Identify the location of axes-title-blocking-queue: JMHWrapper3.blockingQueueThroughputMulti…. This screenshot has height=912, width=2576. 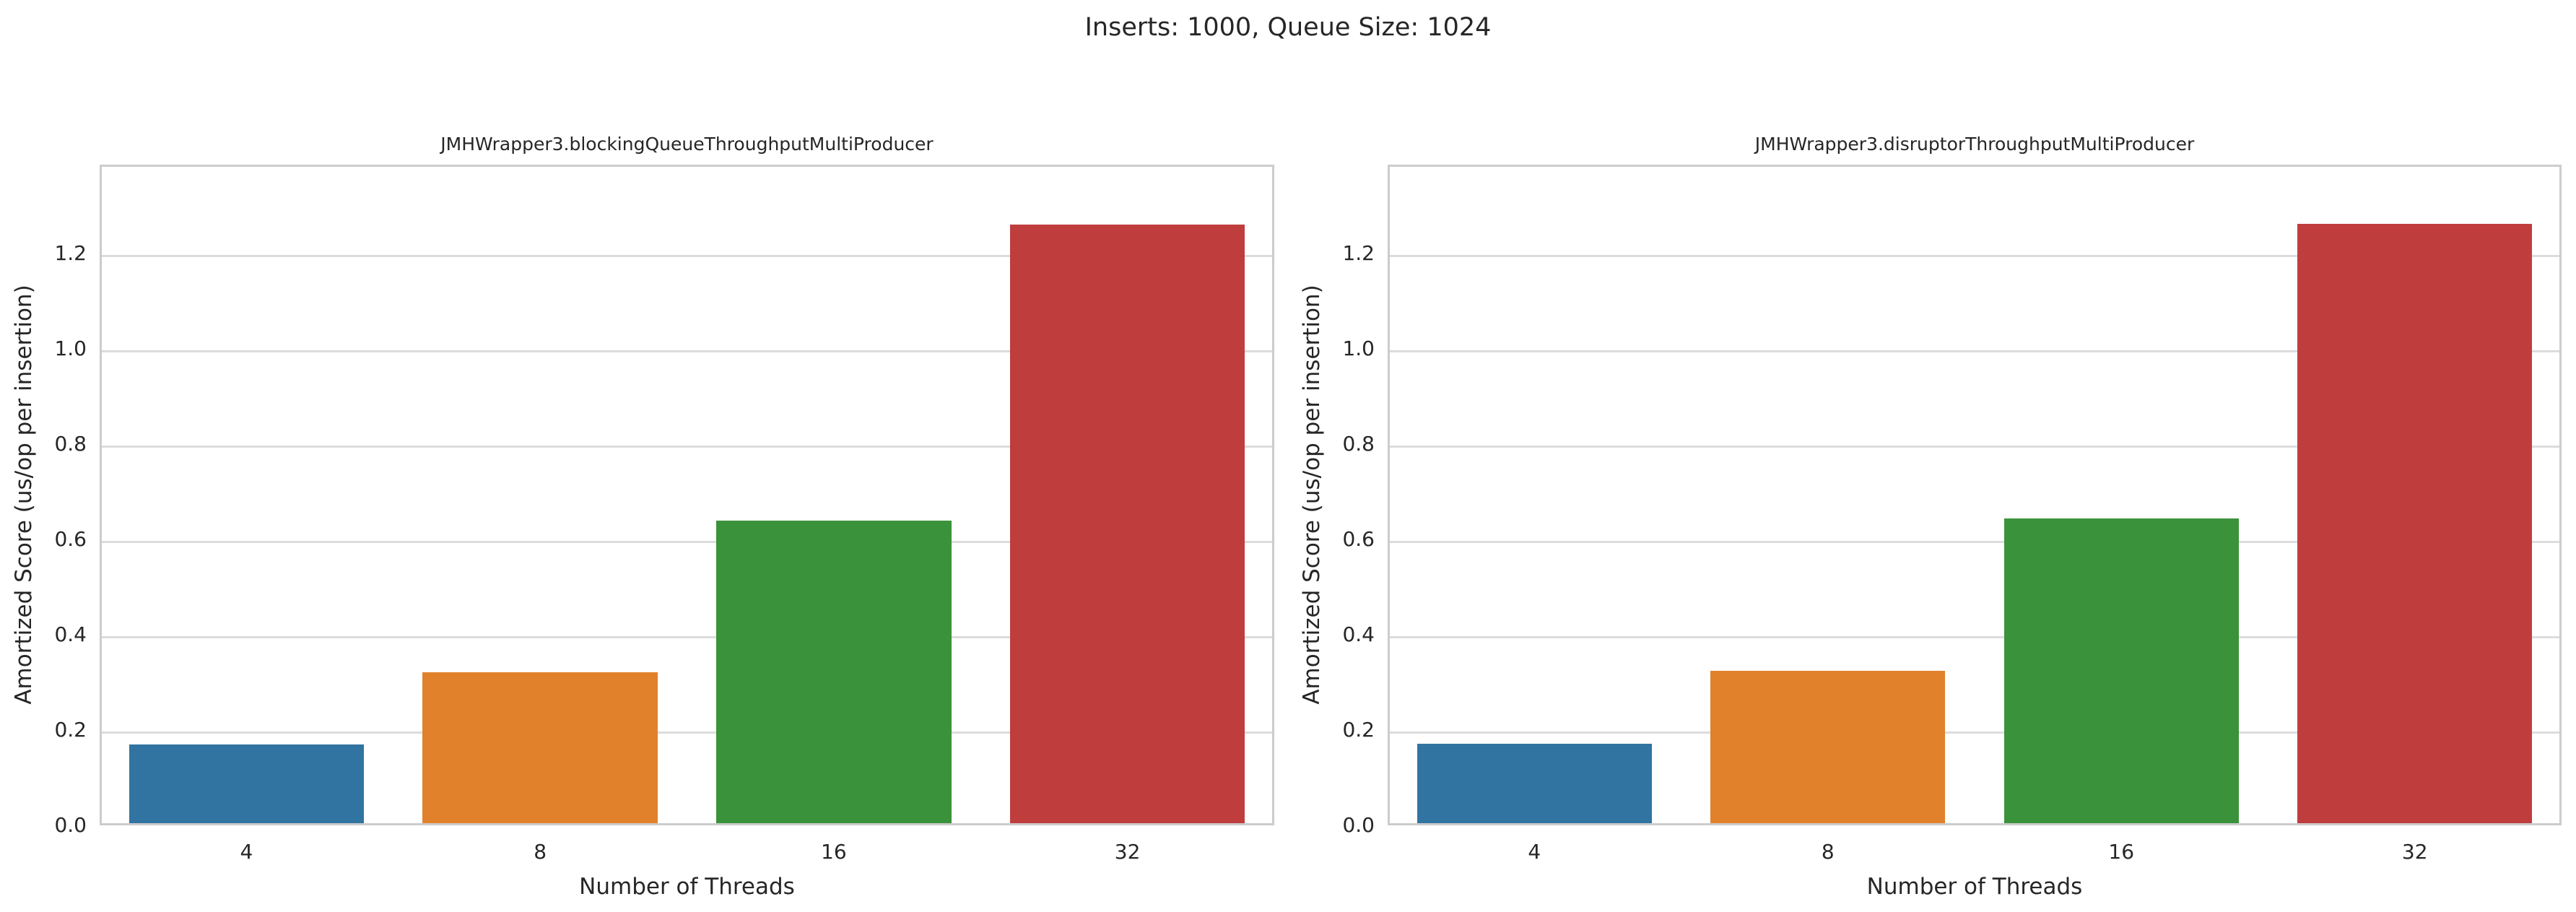
(687, 144).